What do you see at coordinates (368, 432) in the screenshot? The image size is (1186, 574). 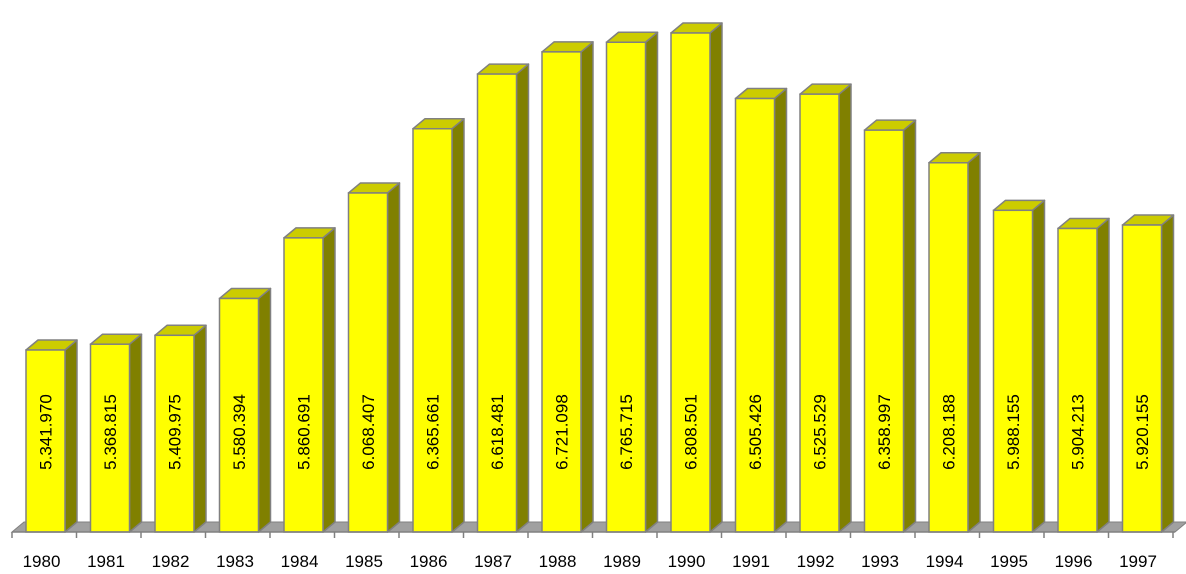 I see `data-label: 6.068.407` at bounding box center [368, 432].